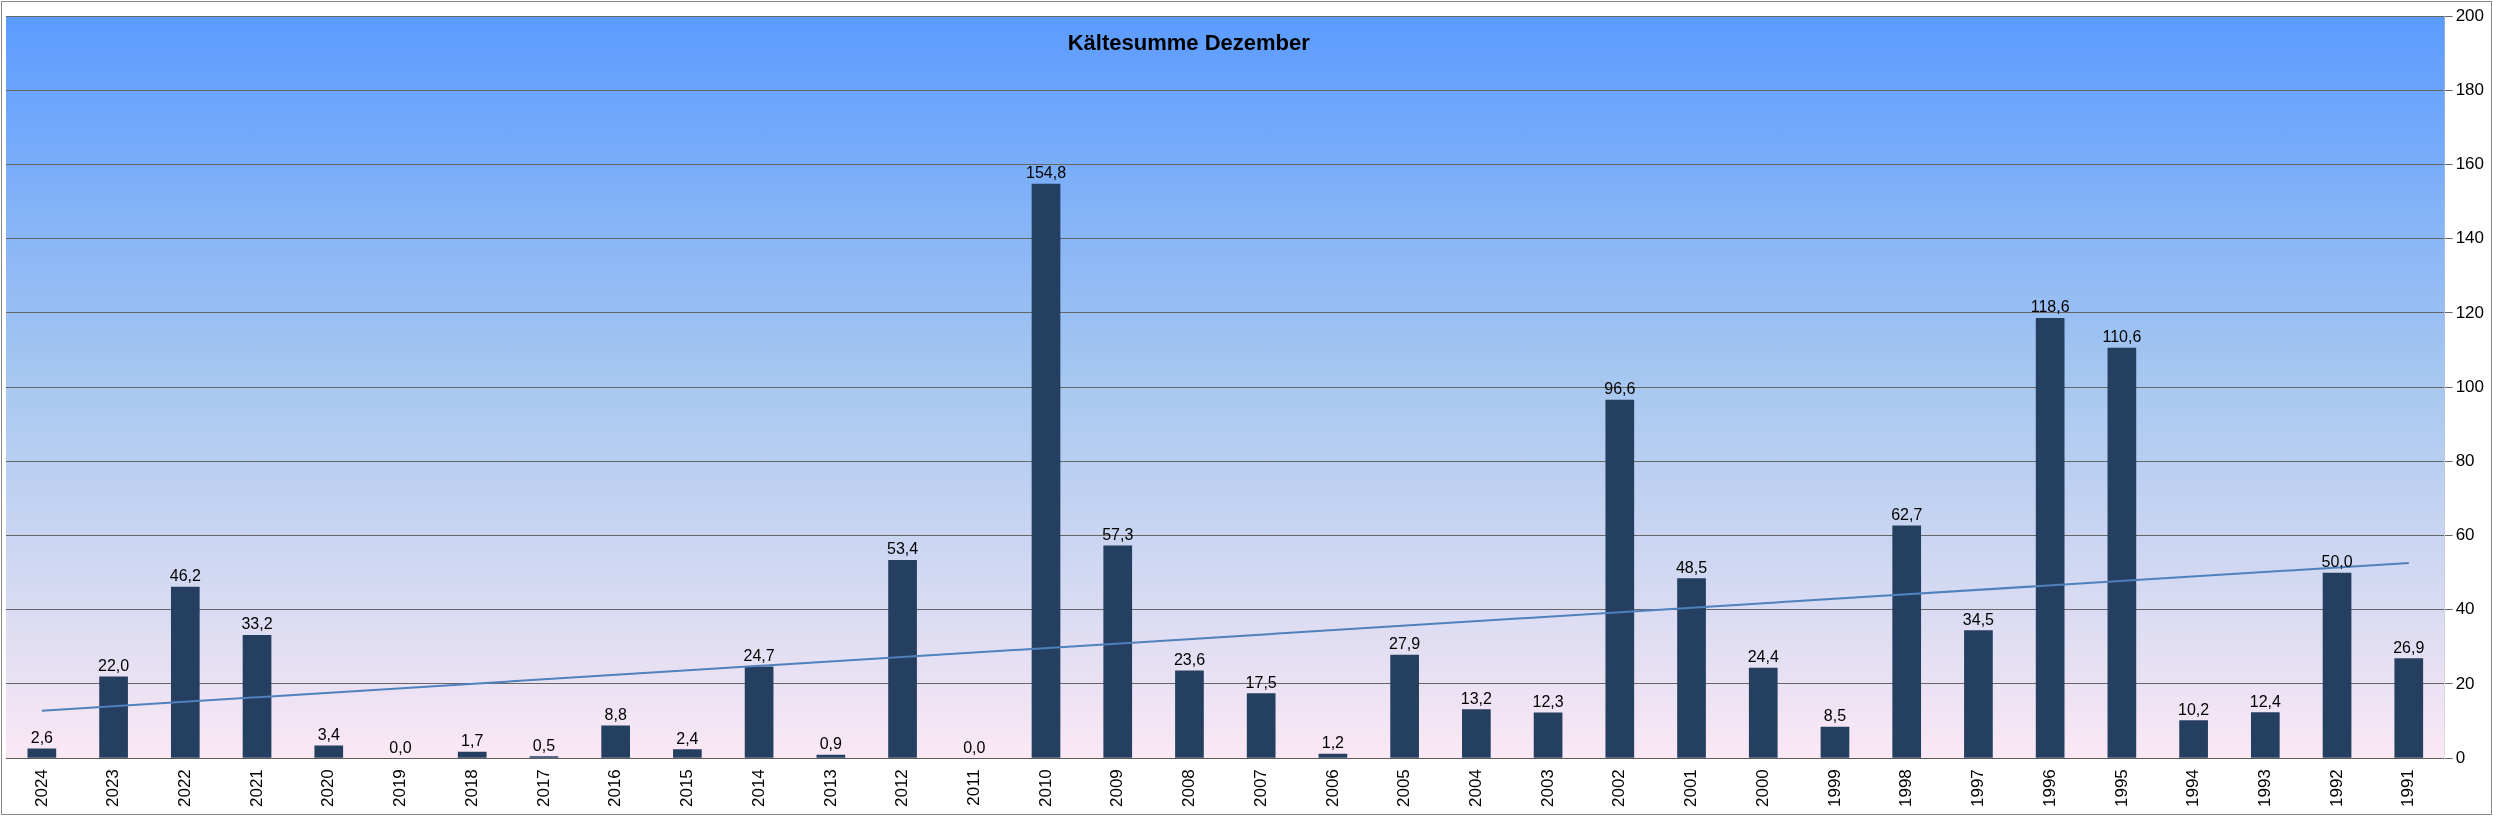  I want to click on data-label: 23,6, so click(1189, 660).